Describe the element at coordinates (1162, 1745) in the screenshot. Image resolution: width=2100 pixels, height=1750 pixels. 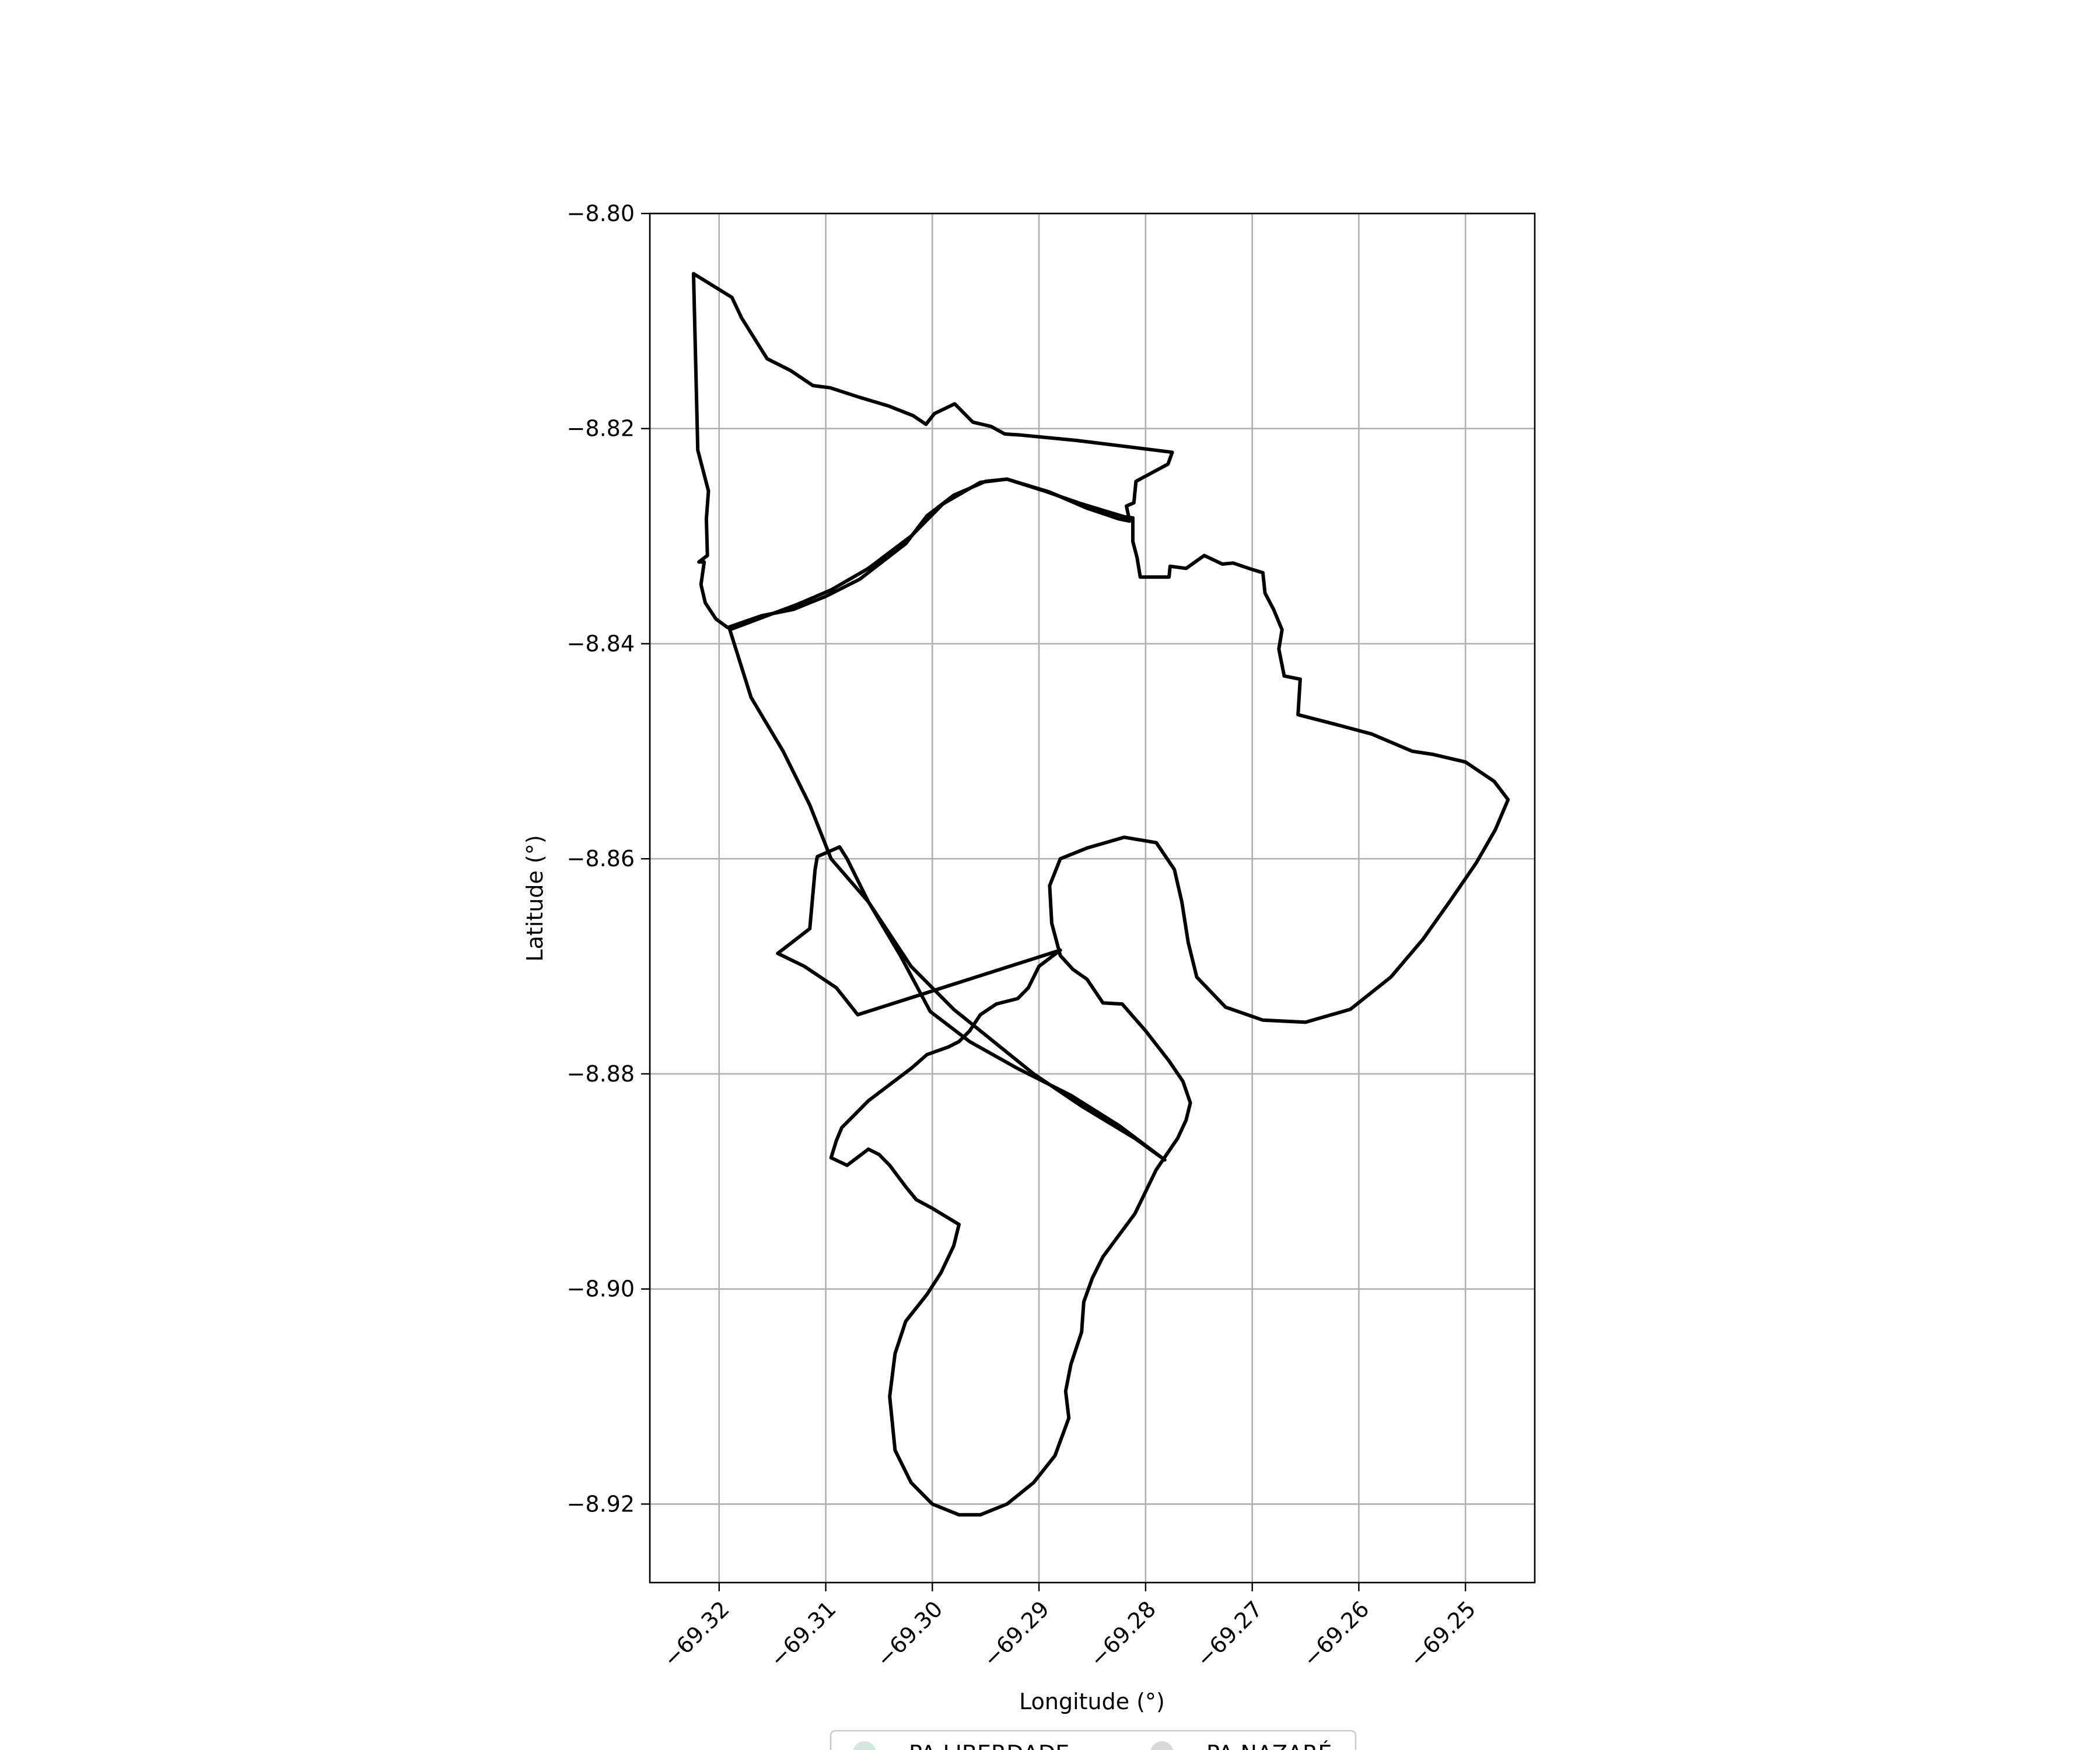
I see `legend-marker-pa-nazare` at that location.